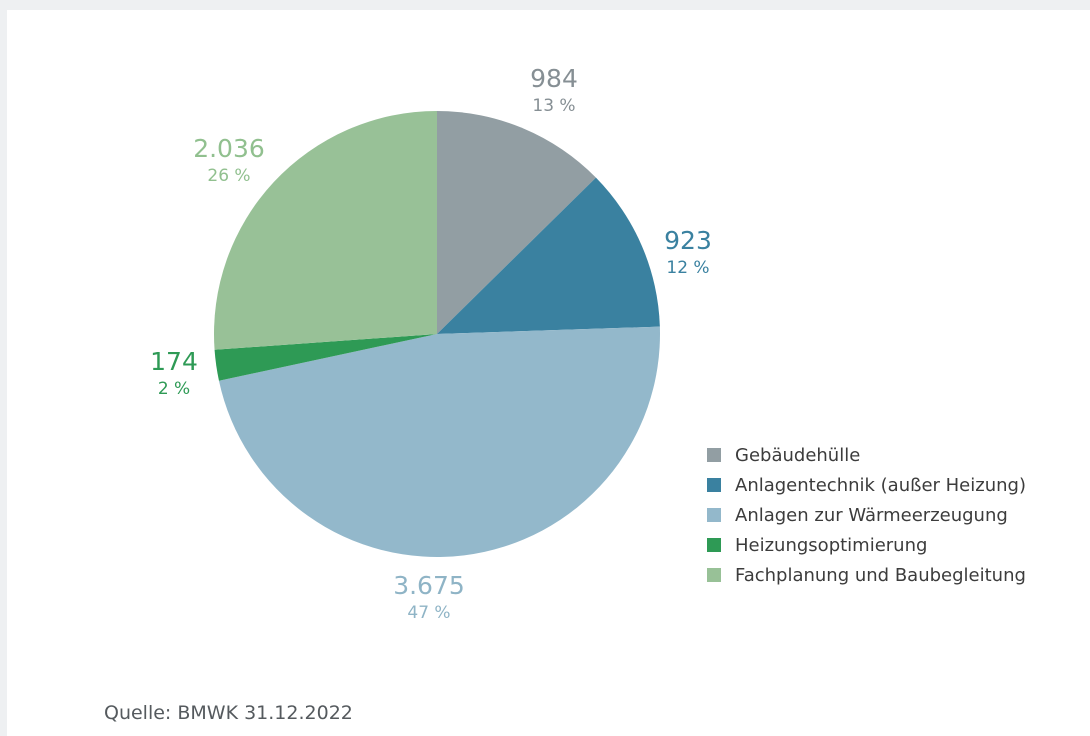  I want to click on slice-value-label: 984, so click(554, 78).